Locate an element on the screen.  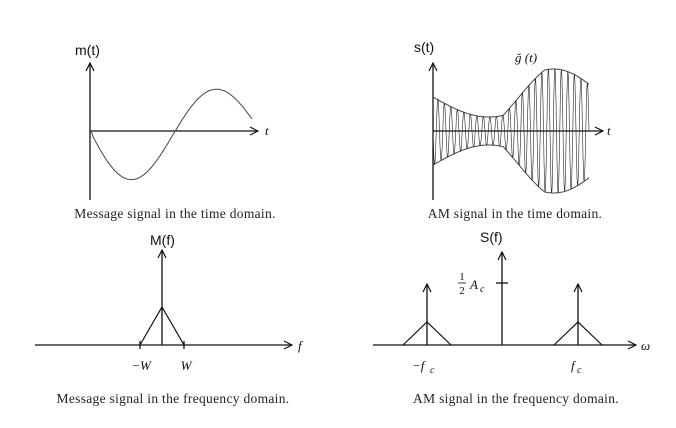
tick-label-minus-fc: −f c is located at coordinates (423, 367).